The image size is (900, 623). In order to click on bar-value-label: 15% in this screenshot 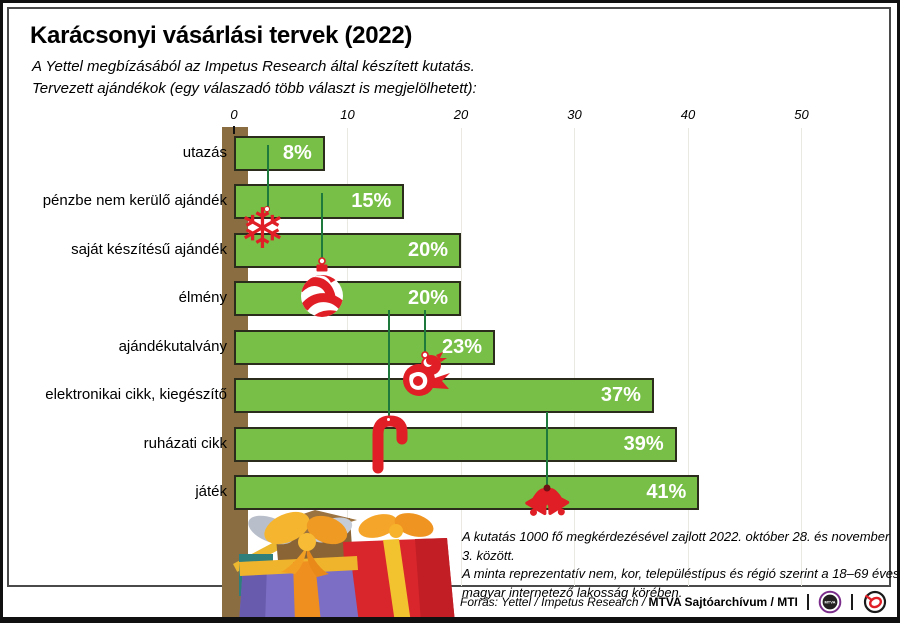, I will do `click(371, 201)`.